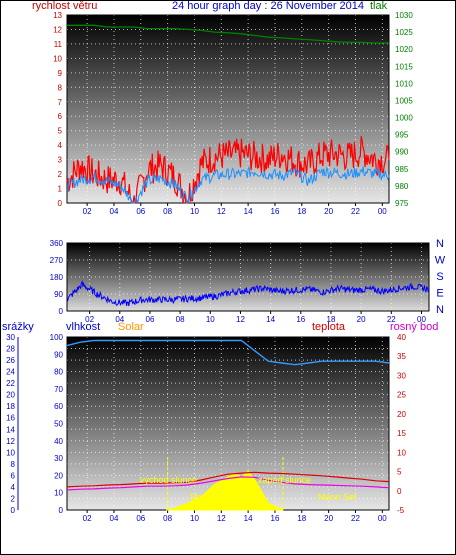 This screenshot has width=456, height=555. Describe the element at coordinates (414, 327) in the screenshot. I see `dewpoint-label: rosný bod` at that location.